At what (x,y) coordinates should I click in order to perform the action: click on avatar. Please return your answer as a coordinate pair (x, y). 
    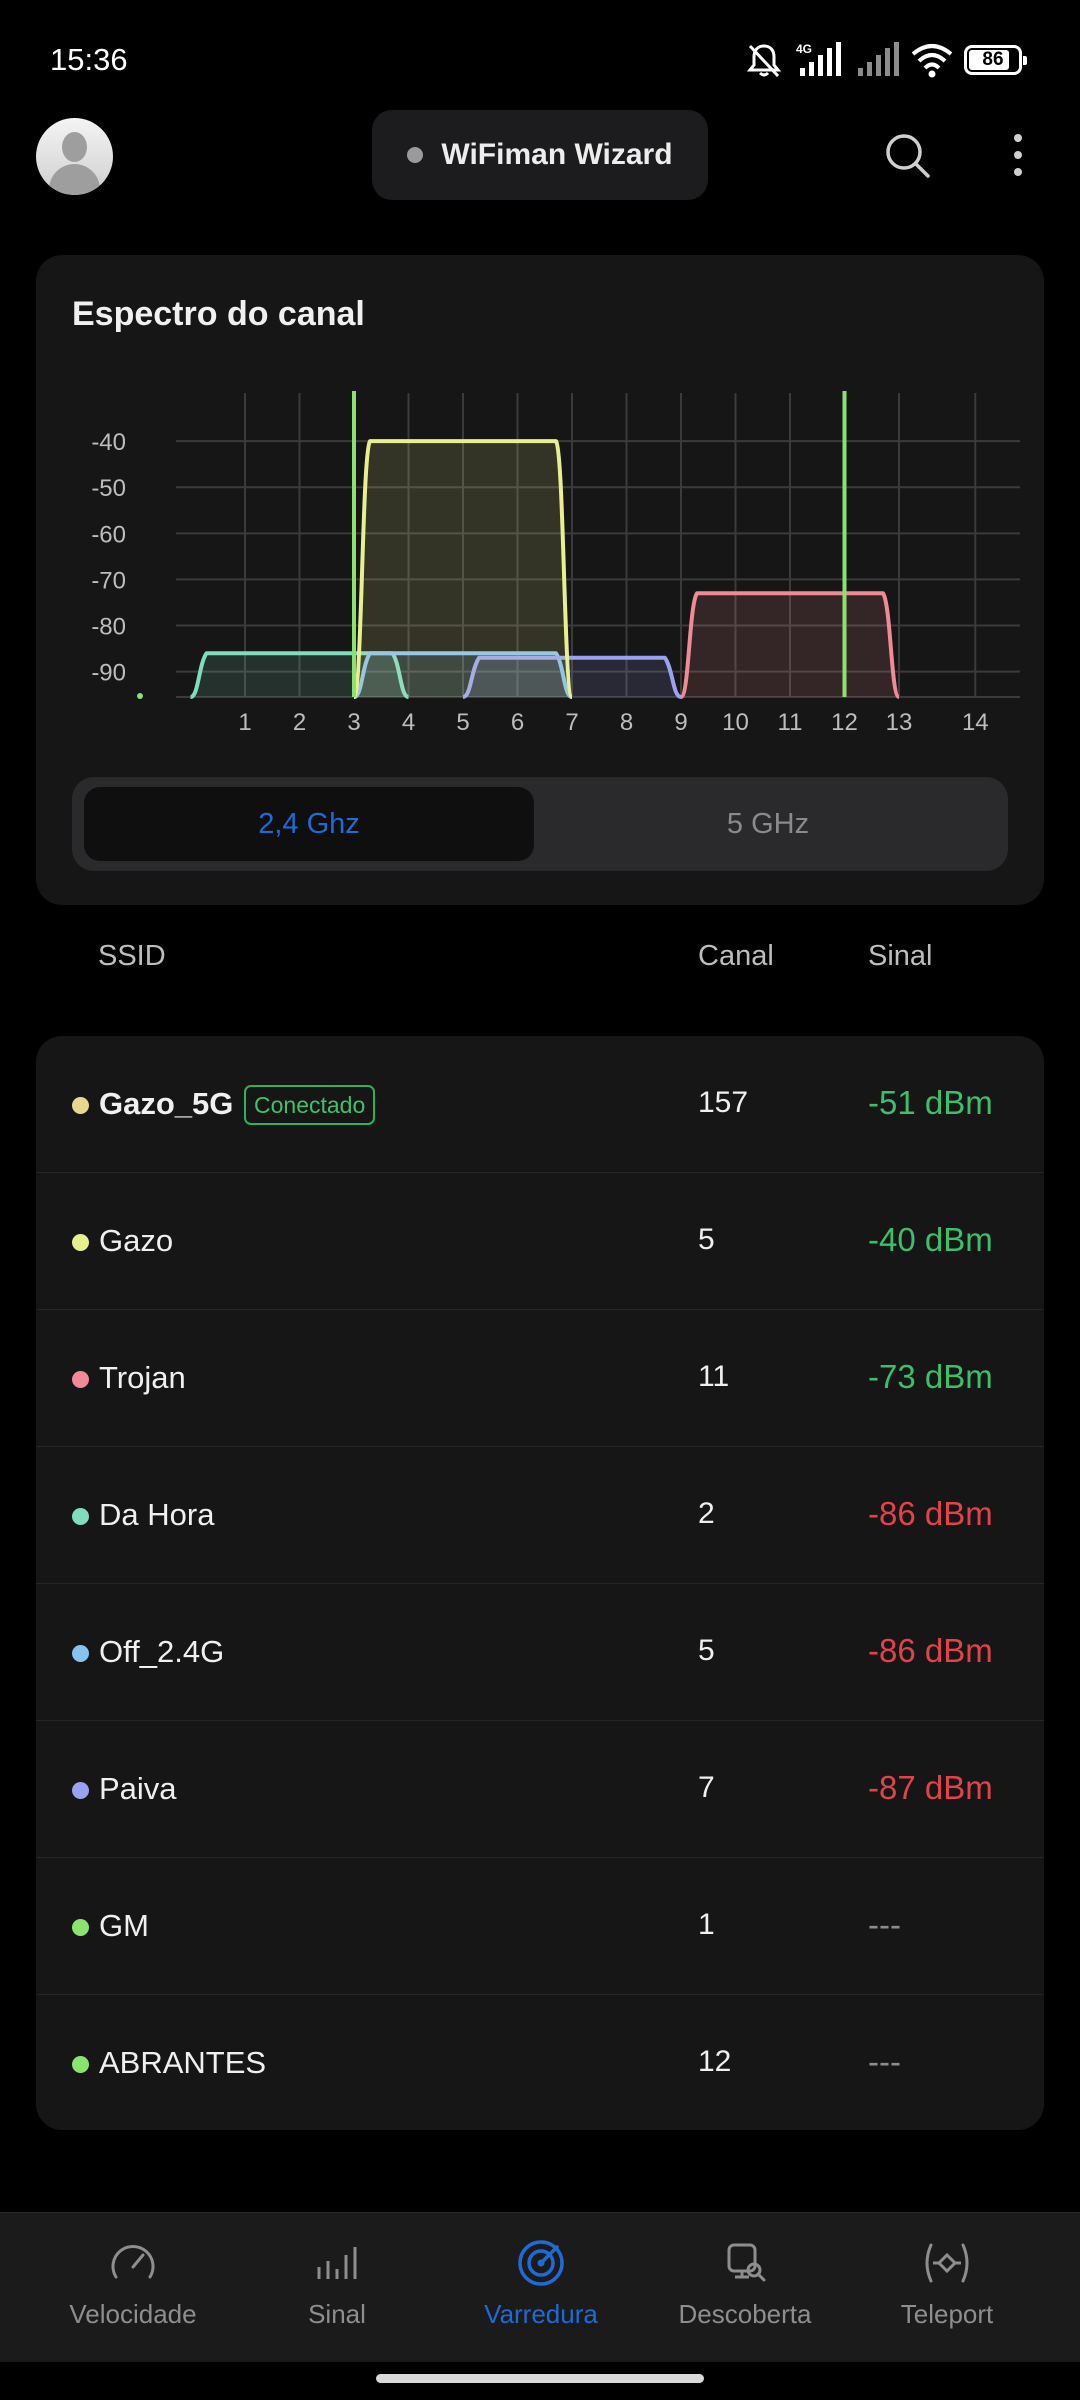
    Looking at the image, I should click on (74, 156).